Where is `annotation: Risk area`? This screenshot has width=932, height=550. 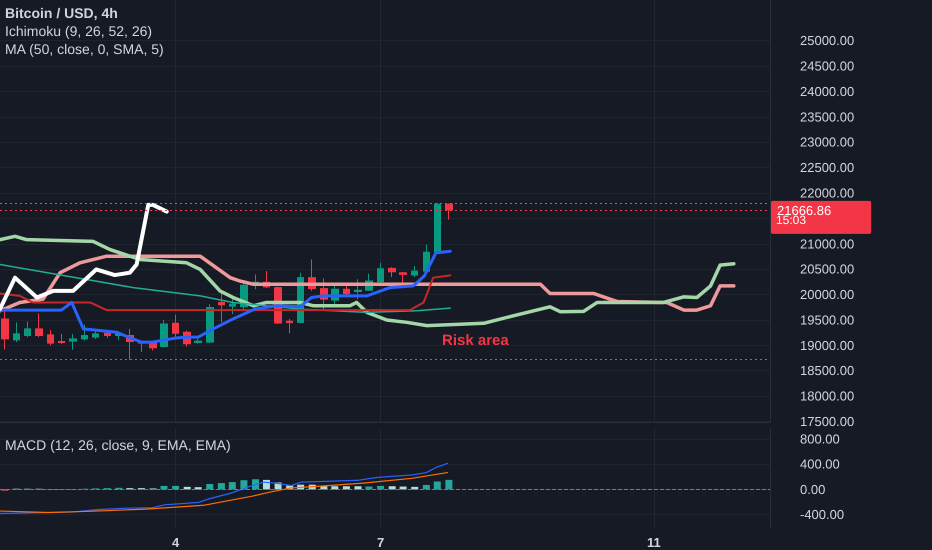 annotation: Risk area is located at coordinates (476, 340).